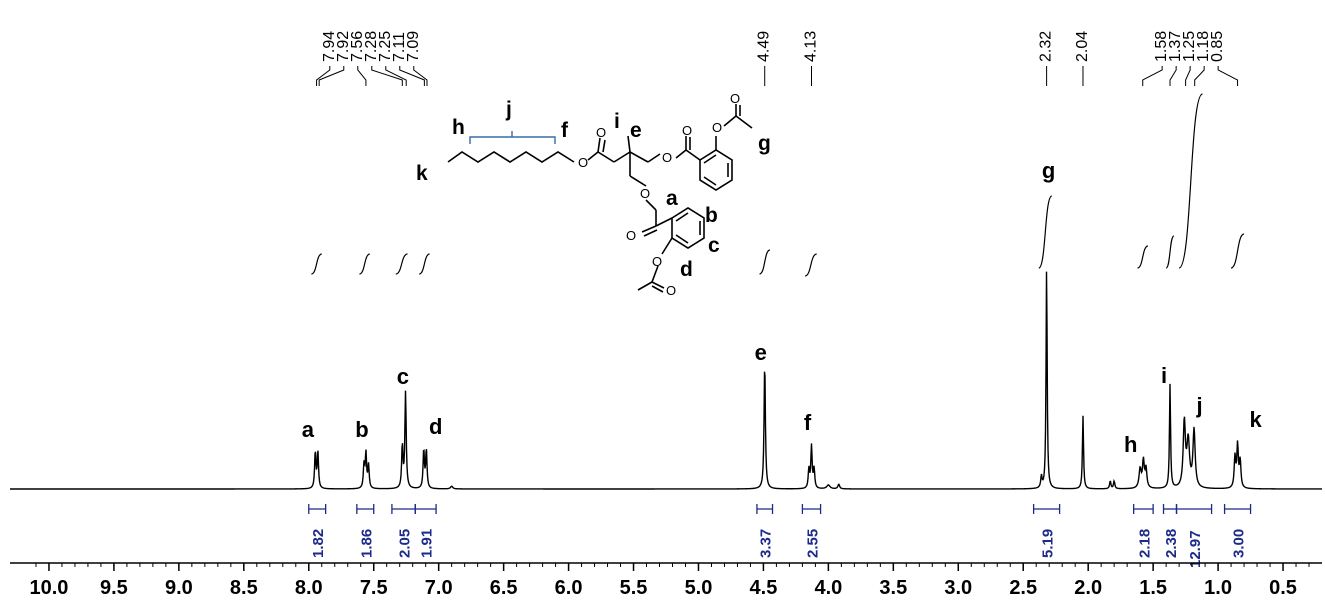  What do you see at coordinates (357, 46) in the screenshot?
I see `peak-shift-label: 7.56` at bounding box center [357, 46].